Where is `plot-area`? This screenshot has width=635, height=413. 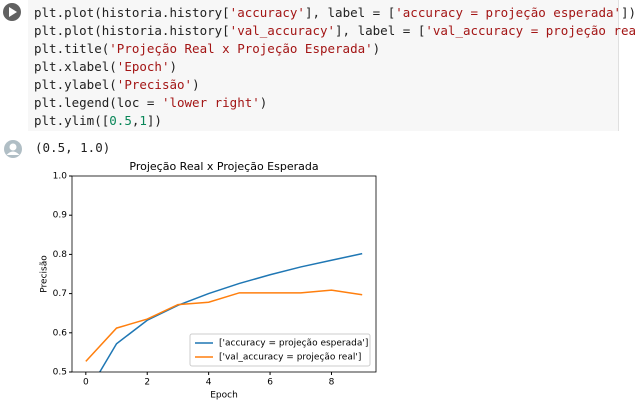
plot-area is located at coordinates (224, 312).